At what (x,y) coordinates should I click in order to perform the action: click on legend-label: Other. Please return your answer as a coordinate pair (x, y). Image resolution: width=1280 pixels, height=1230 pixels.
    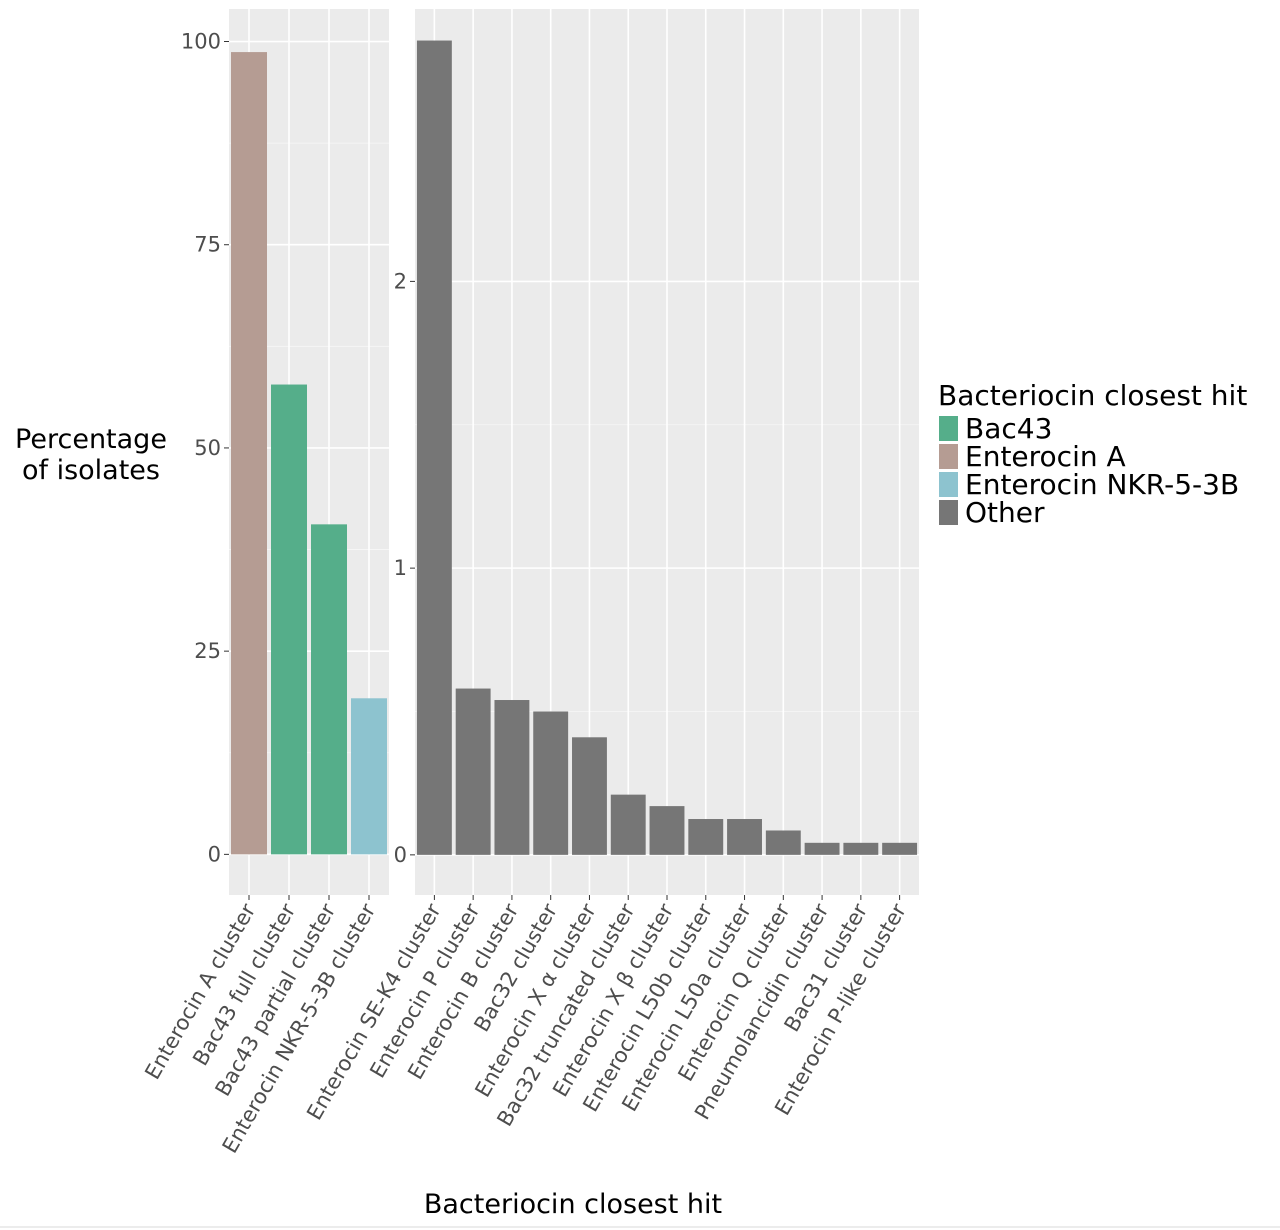
    Looking at the image, I should click on (1005, 512).